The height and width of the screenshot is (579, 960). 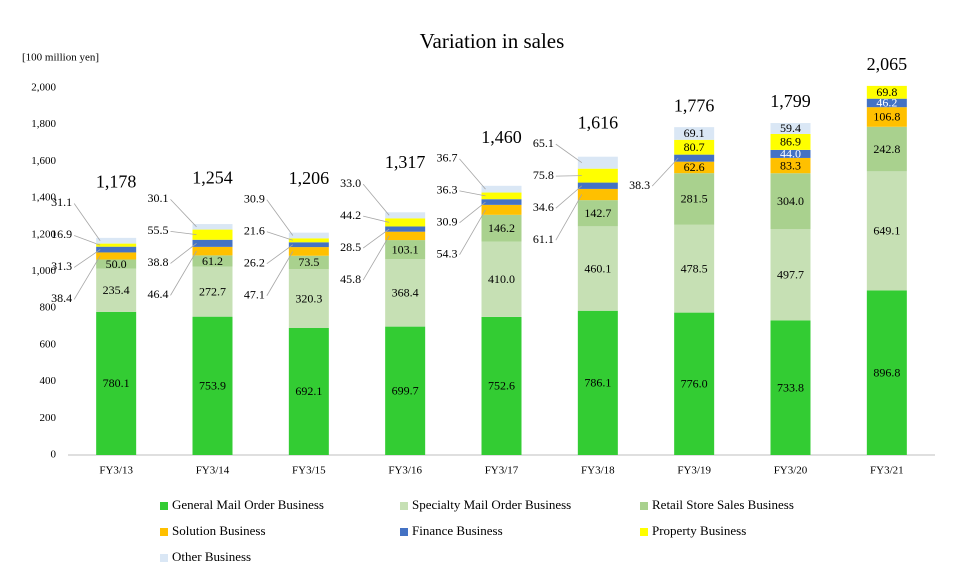 I want to click on data-label: 896.8, so click(x=886, y=372).